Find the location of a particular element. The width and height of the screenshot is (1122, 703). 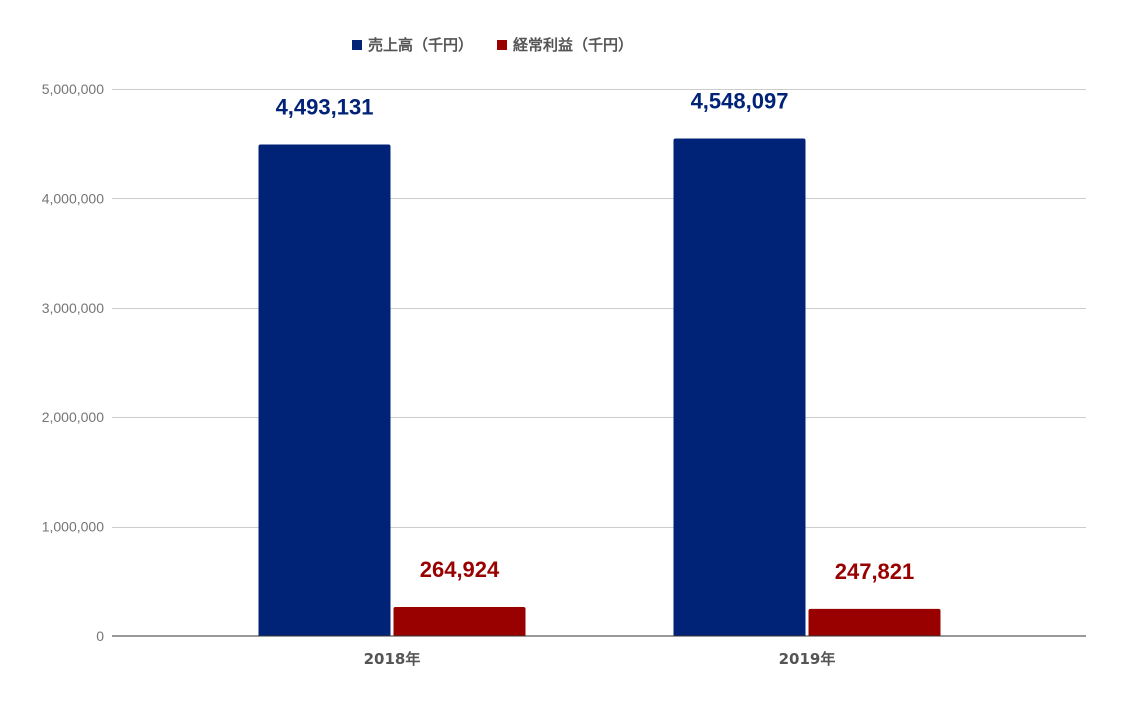

legend-label: 経常利益（千円） is located at coordinates (573, 45).